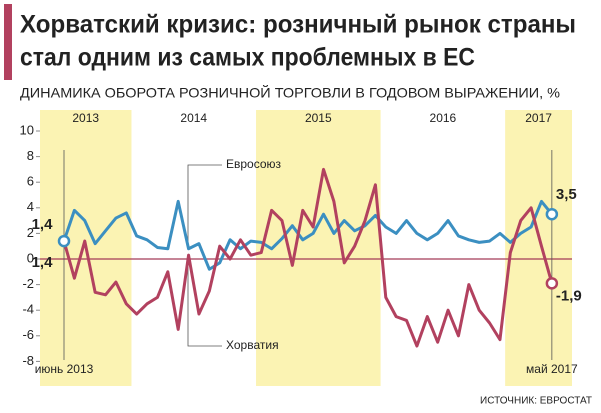 This screenshot has height=413, width=601. I want to click on y-tick-label: 6, so click(30, 181).